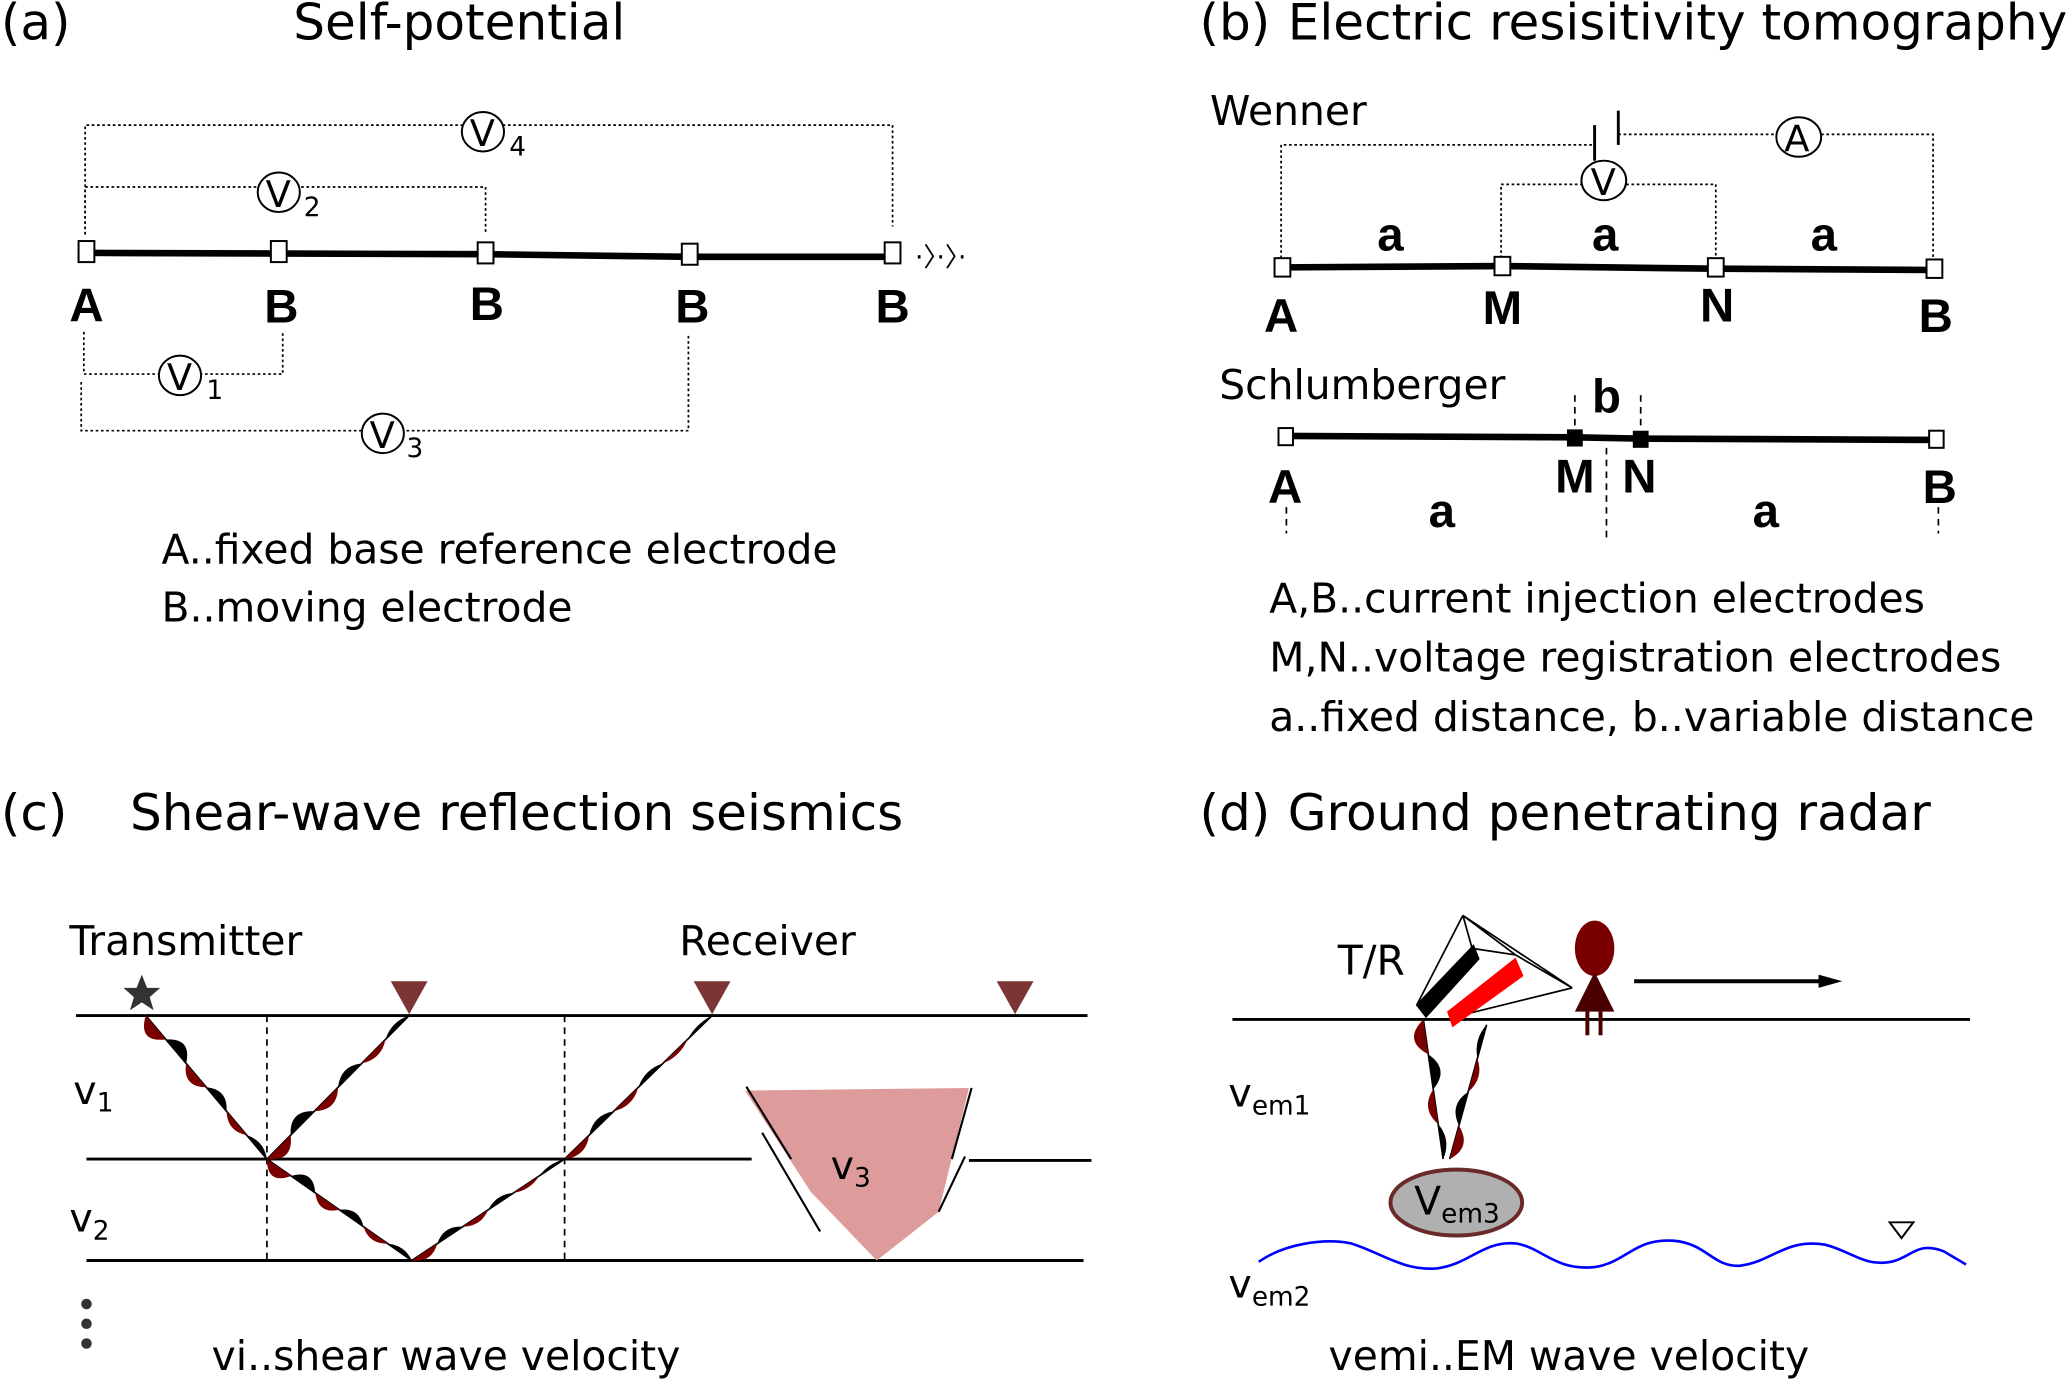  What do you see at coordinates (312, 208) in the screenshot?
I see `svg-text: 2` at bounding box center [312, 208].